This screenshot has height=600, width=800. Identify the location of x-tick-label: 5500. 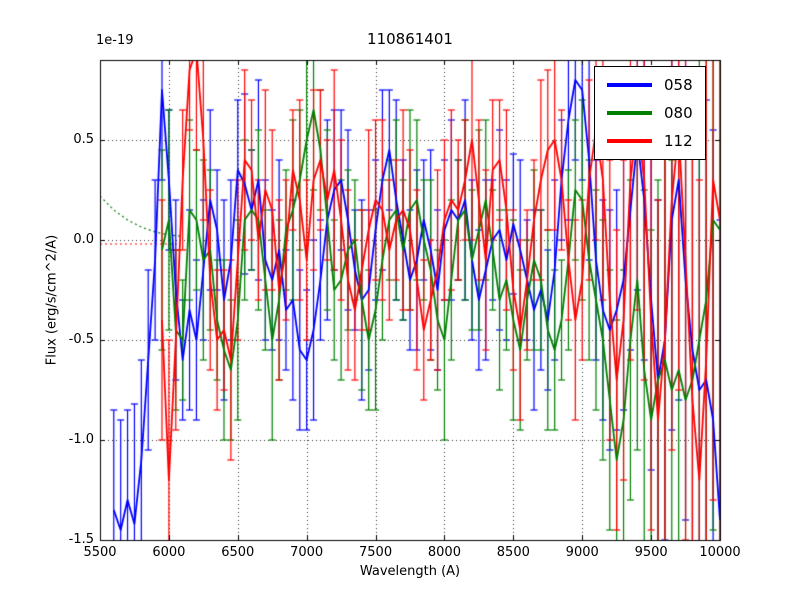
(100, 552).